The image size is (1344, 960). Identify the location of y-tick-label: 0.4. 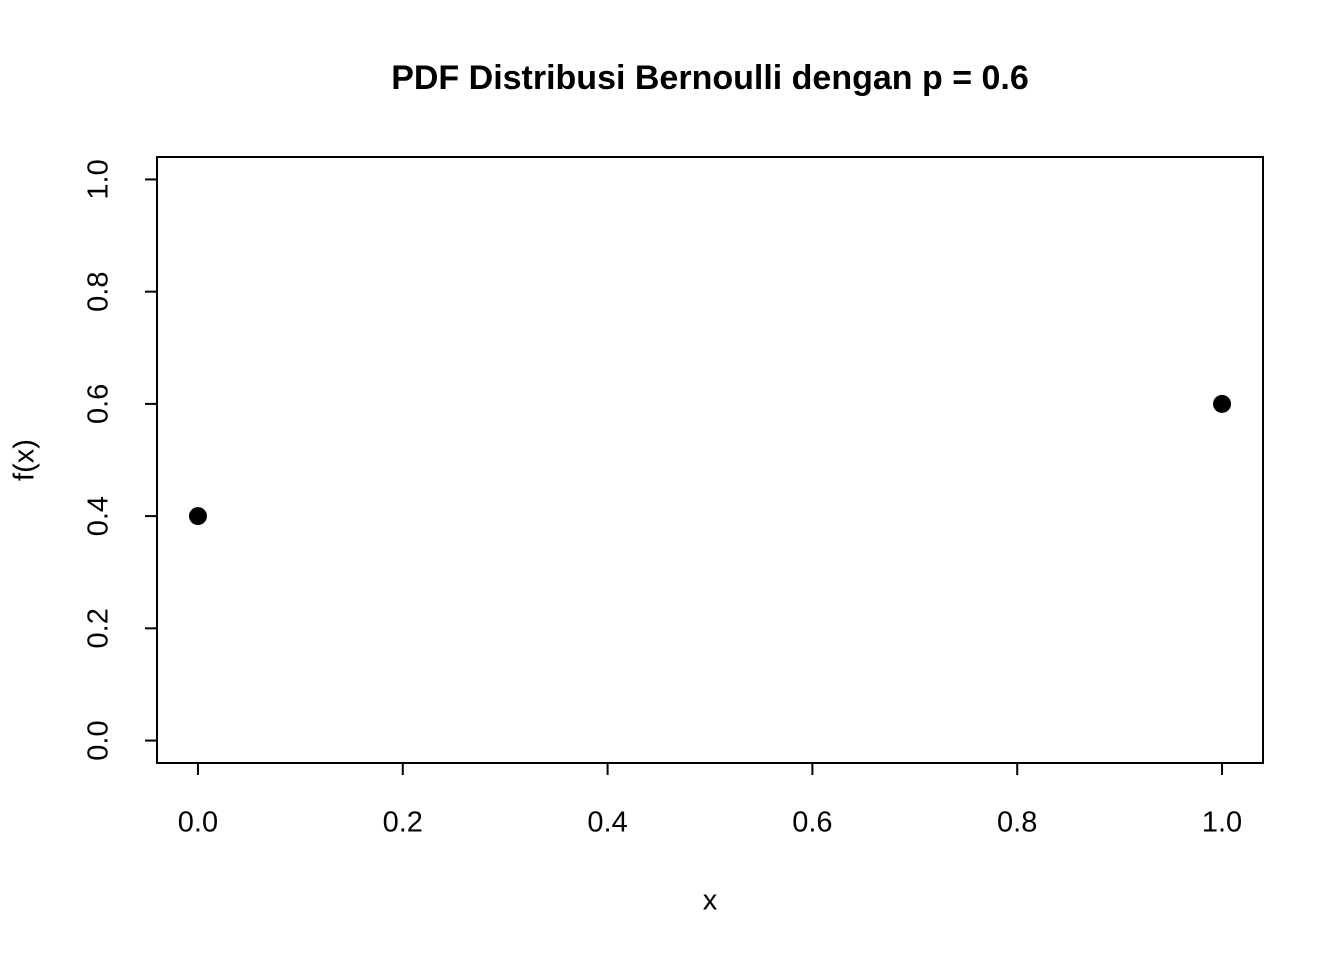
(99, 516).